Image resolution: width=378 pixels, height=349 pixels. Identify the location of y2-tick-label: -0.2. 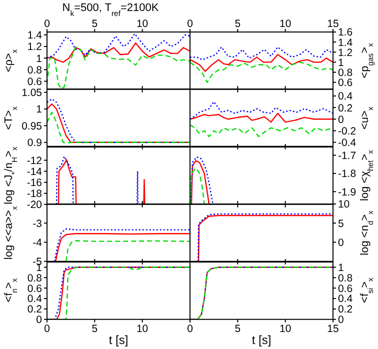
(347, 132).